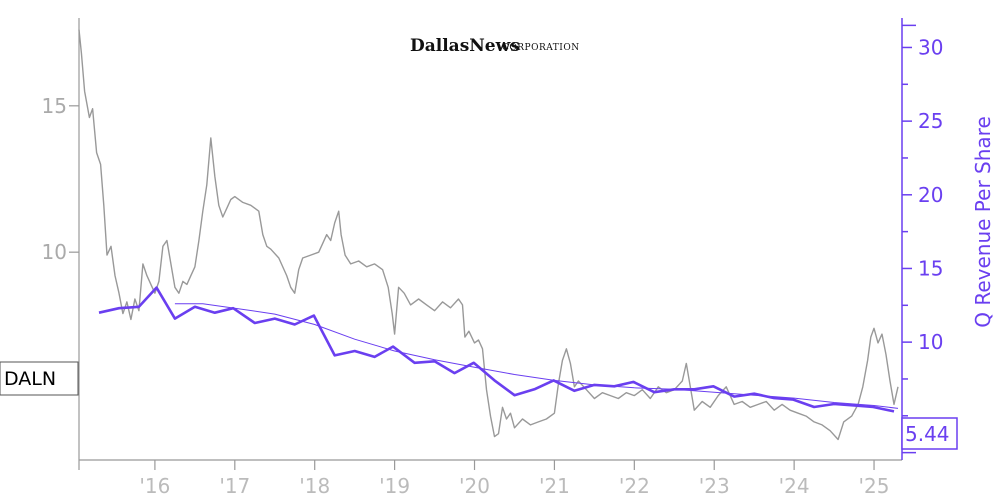  Describe the element at coordinates (234, 486) in the screenshot. I see `x-tick-label: '17` at that location.